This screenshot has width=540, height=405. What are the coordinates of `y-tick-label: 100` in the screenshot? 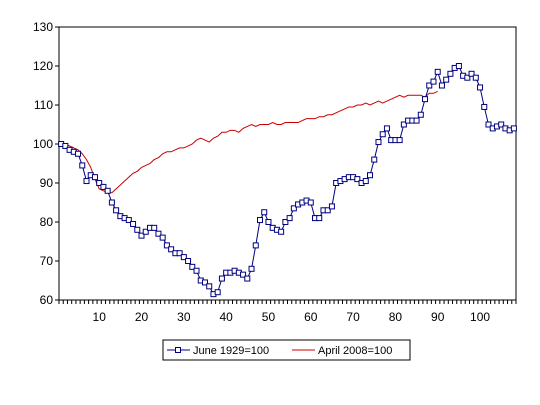 It's located at (43, 144).